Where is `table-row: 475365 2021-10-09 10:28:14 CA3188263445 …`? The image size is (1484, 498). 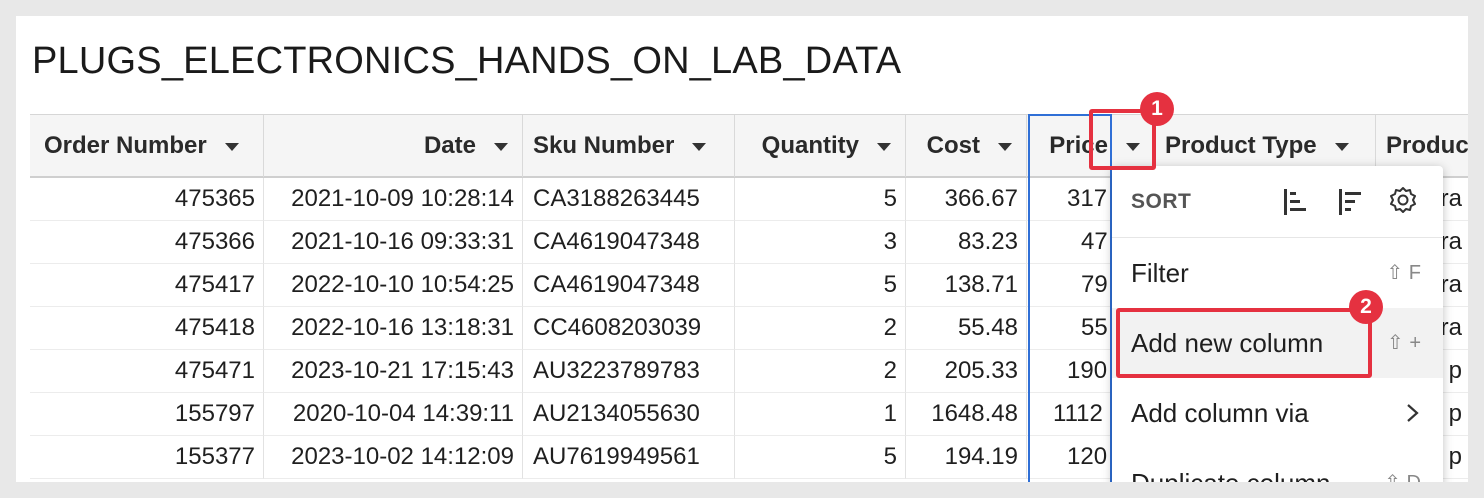 table-row: 475365 2021-10-09 10:28:14 CA3188263445 … is located at coordinates (749, 199).